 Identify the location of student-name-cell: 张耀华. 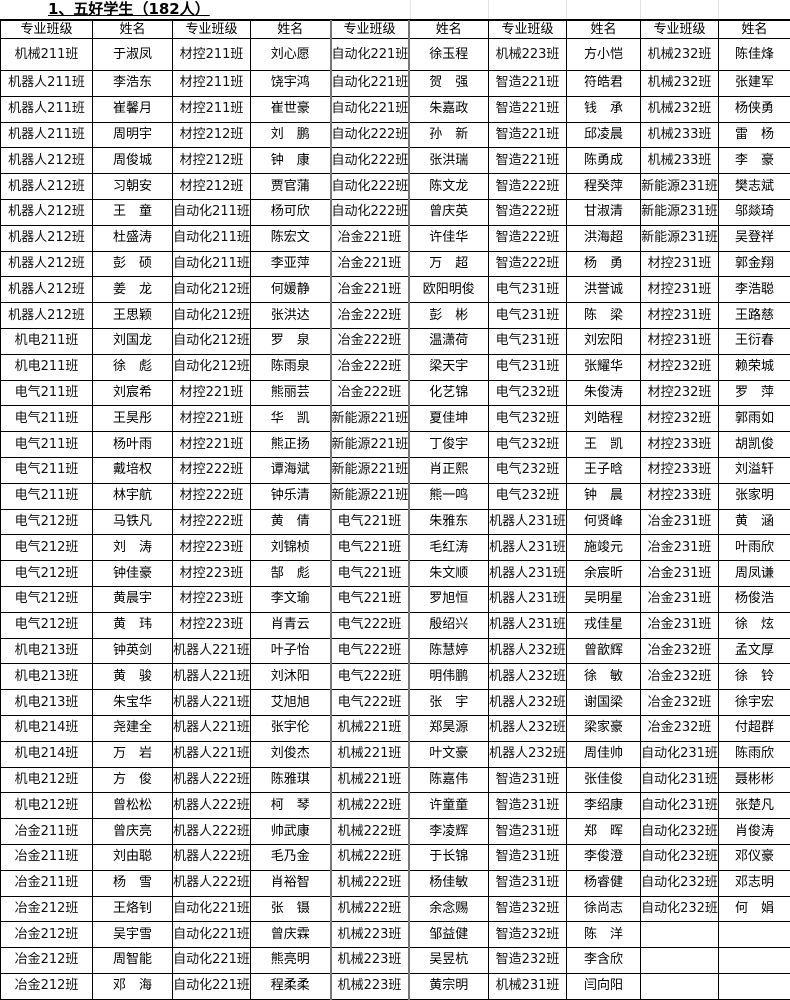
(603, 367).